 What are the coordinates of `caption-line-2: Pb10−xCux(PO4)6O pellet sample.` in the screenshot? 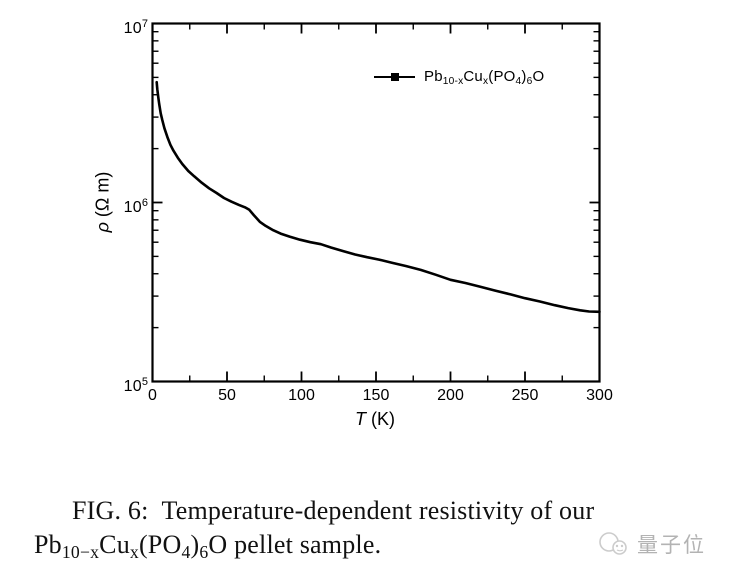 It's located at (207, 548).